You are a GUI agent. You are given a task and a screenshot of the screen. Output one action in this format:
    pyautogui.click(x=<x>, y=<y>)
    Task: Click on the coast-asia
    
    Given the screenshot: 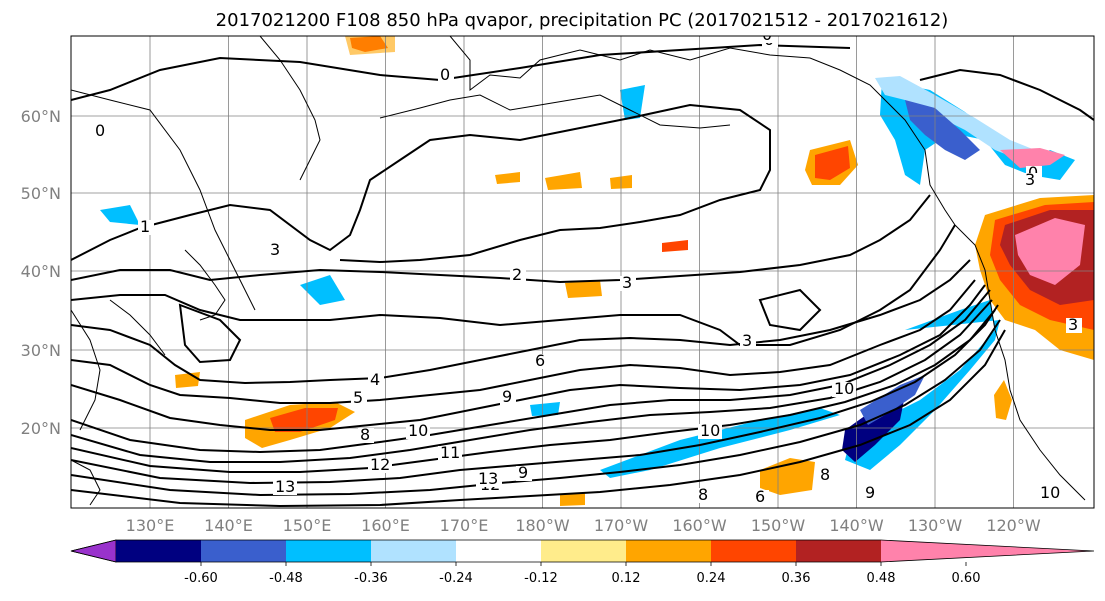 What is the action you would take?
    pyautogui.click(x=163, y=200)
    